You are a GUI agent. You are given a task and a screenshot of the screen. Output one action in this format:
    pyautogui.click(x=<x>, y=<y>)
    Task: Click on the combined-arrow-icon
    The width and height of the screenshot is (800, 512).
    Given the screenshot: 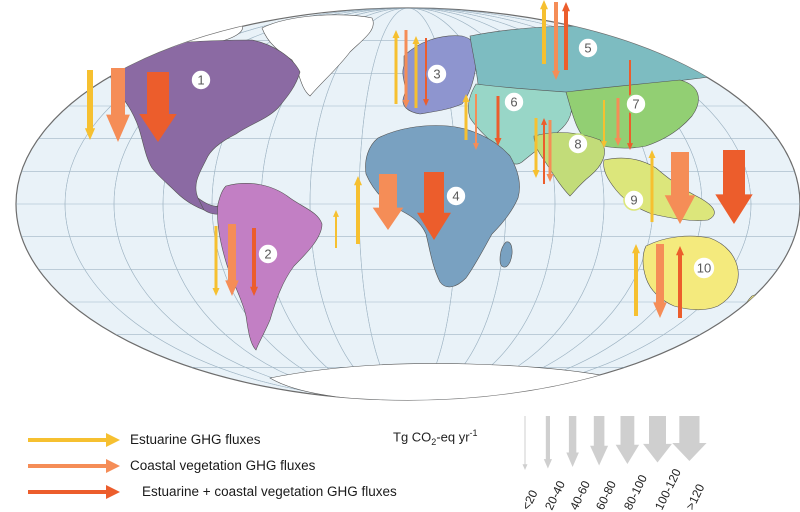 What is the action you would take?
    pyautogui.click(x=74, y=491)
    